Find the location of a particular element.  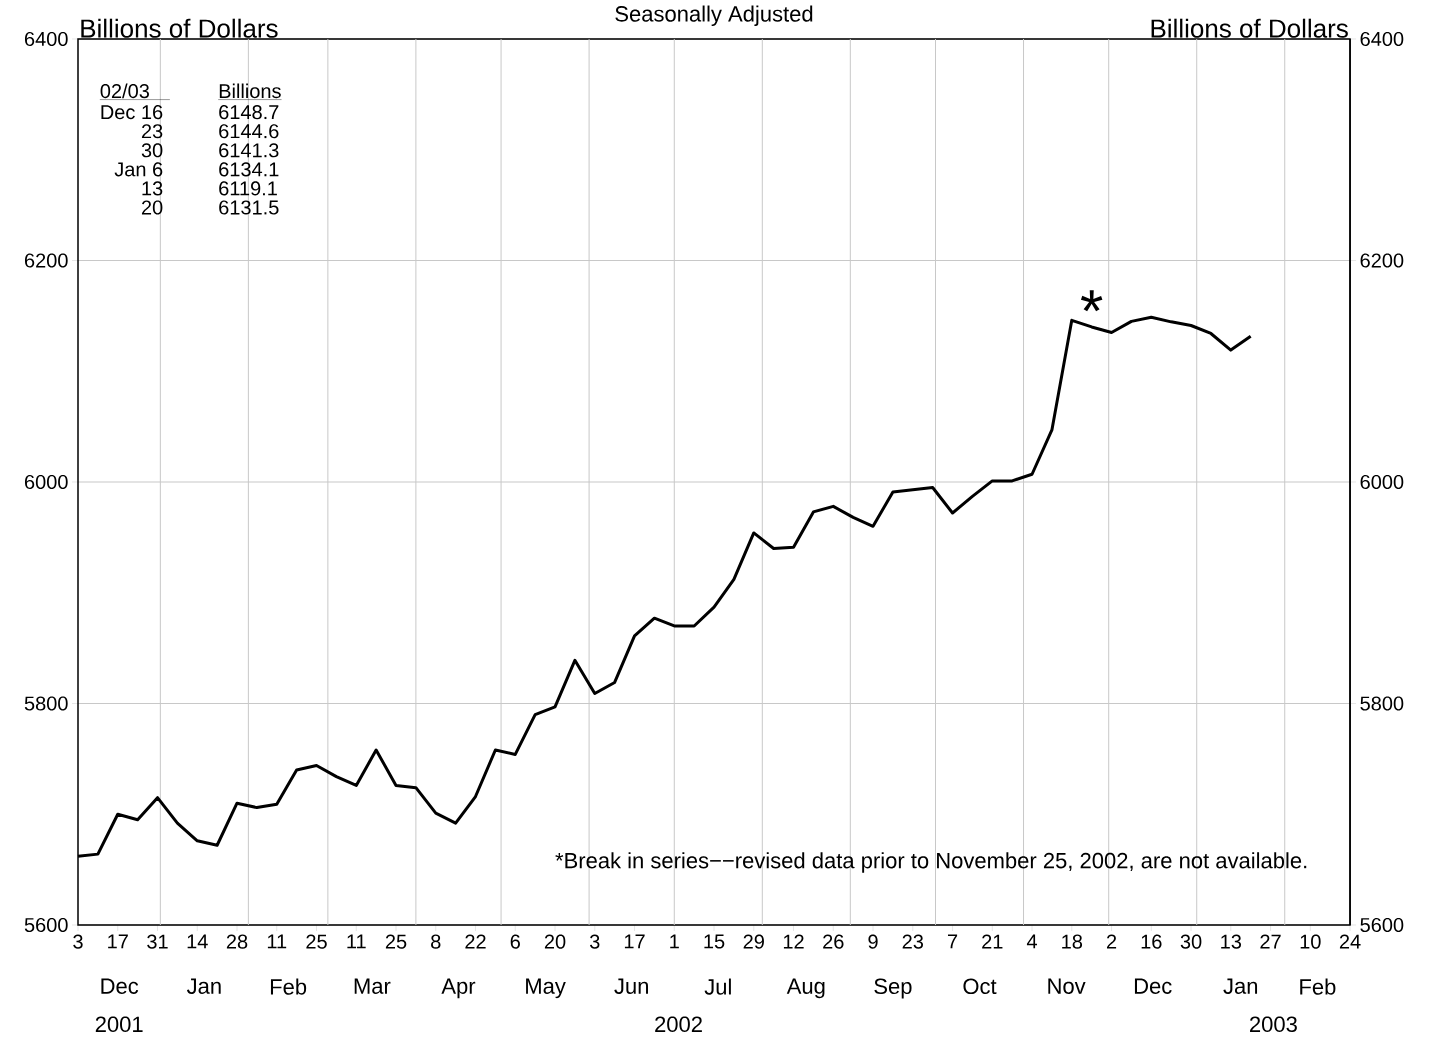

annotation: 23 is located at coordinates (152, 131).